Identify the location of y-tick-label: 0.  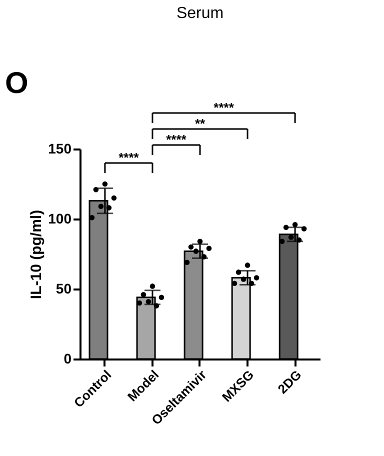
(68, 358).